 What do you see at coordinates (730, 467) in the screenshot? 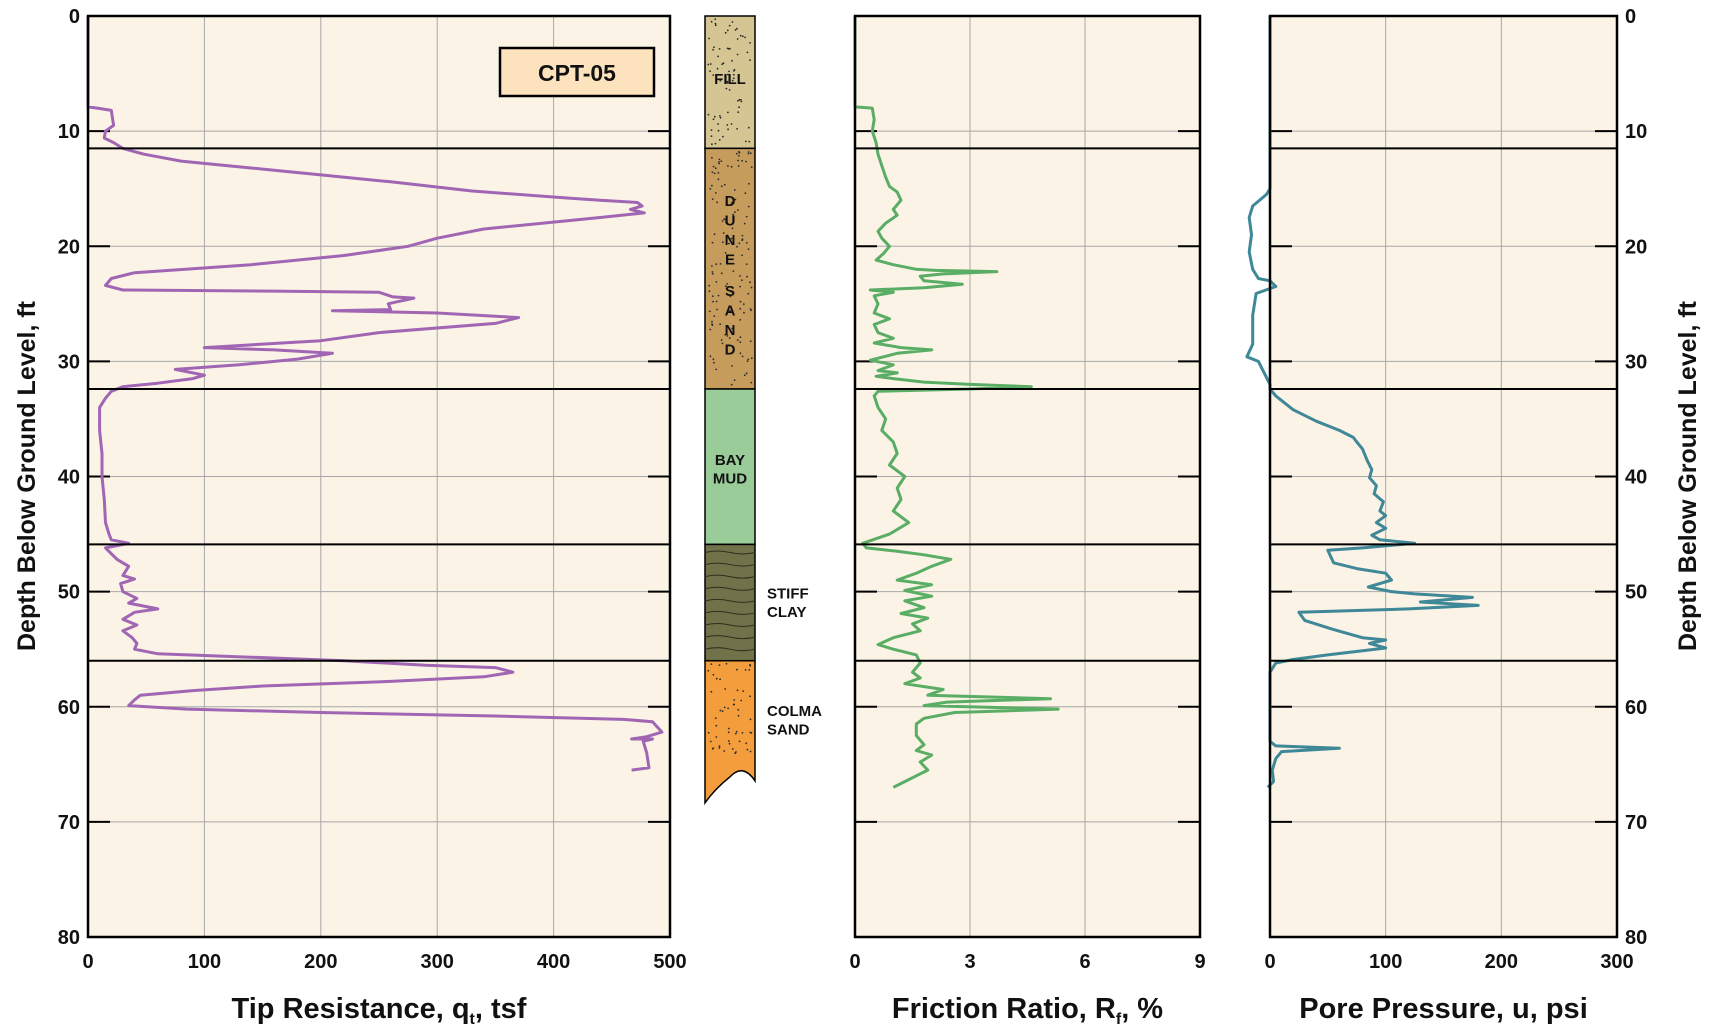
I see `stratum-bay-mud` at bounding box center [730, 467].